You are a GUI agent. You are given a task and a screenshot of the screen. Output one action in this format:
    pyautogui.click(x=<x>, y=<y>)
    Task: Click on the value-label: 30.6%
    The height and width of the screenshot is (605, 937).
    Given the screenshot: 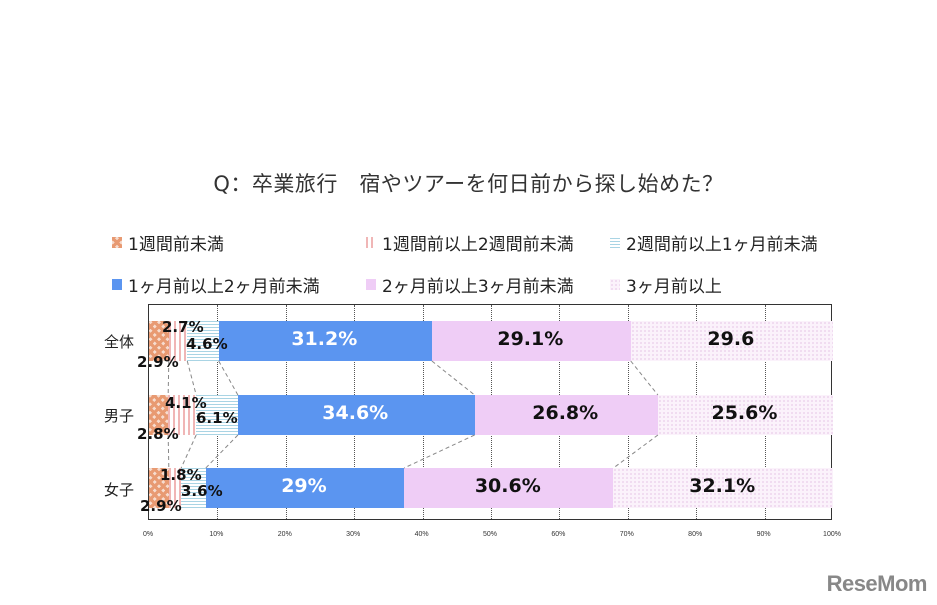 What is the action you would take?
    pyautogui.click(x=507, y=486)
    